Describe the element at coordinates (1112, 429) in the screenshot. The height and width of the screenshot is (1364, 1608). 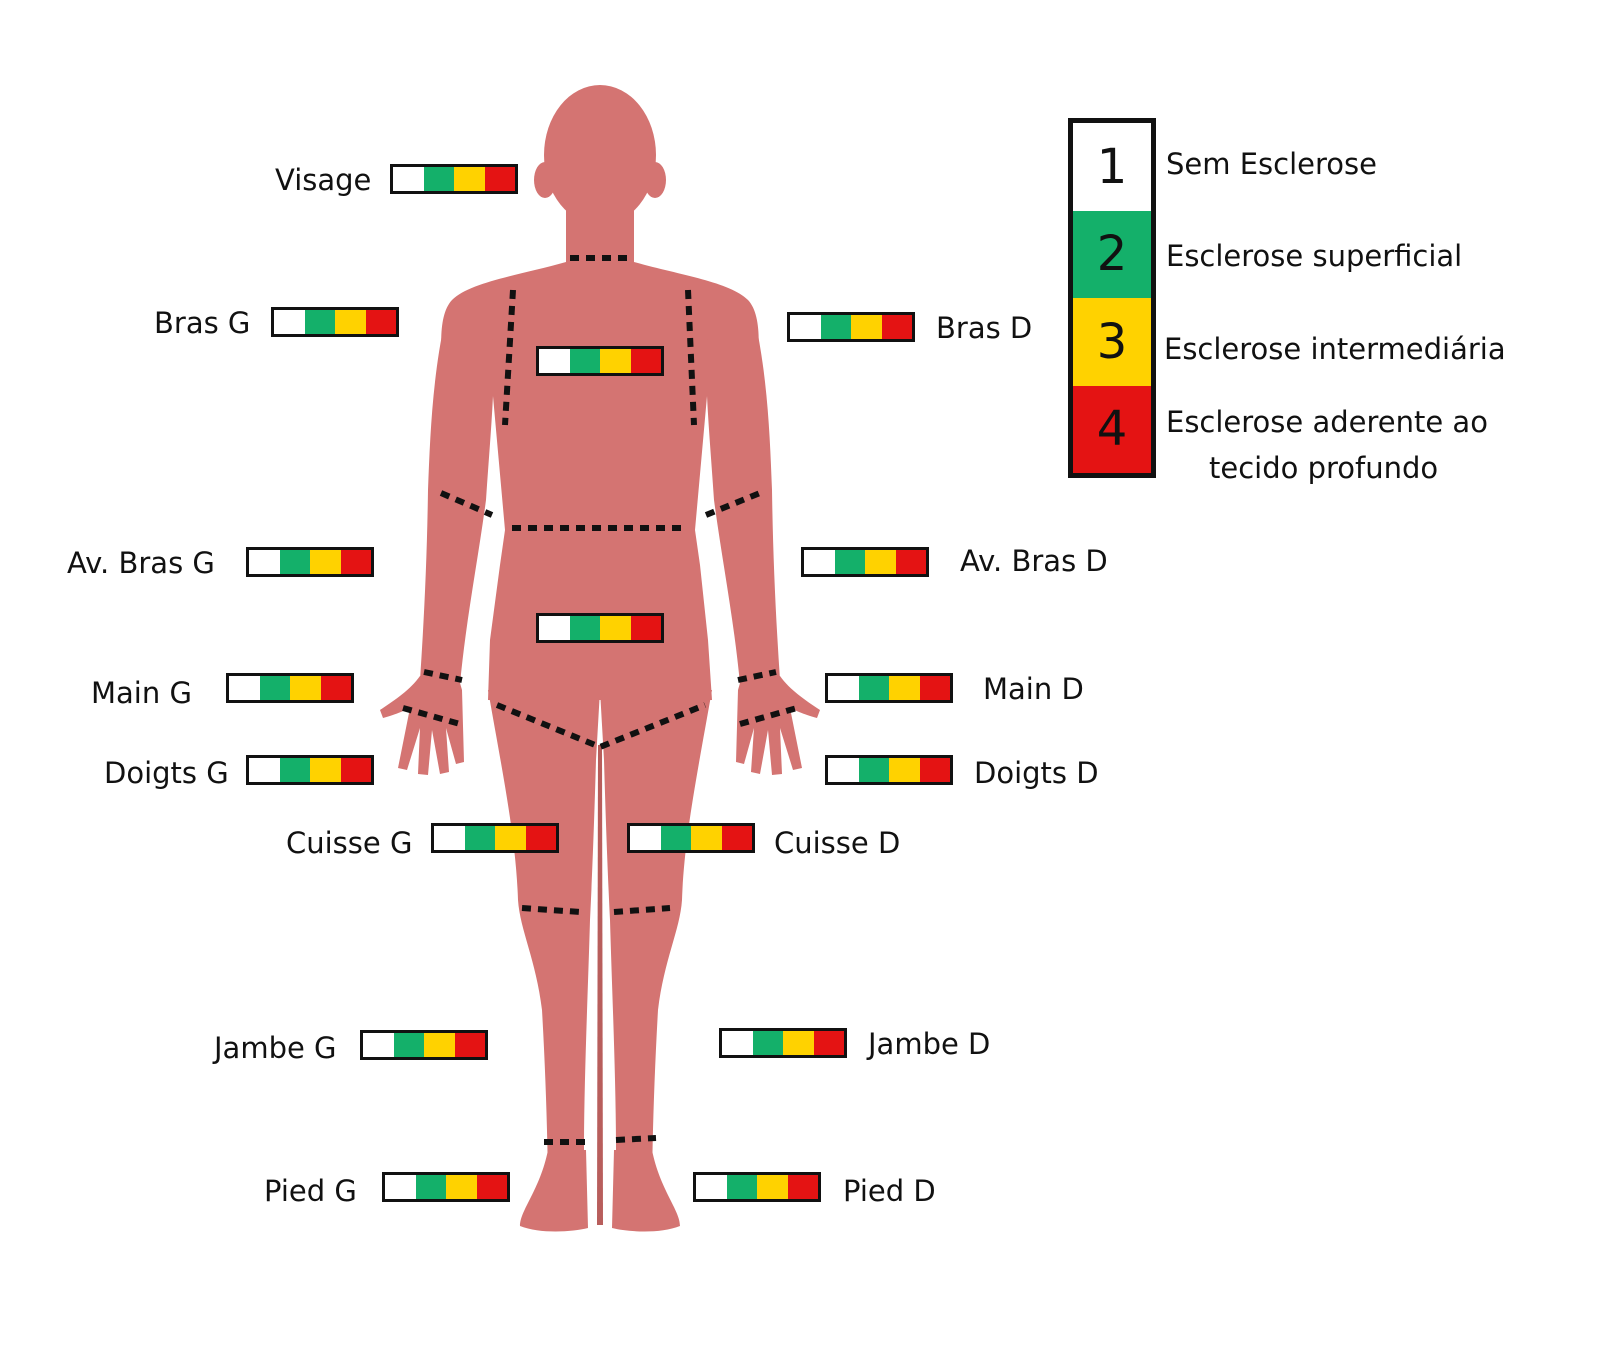
I see `legend-grade-4: 4` at that location.